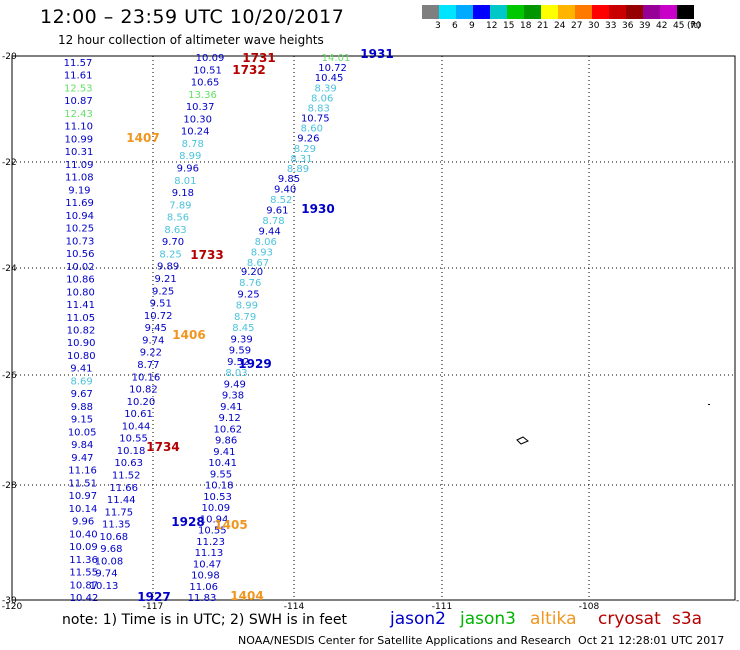 The height and width of the screenshot is (650, 740). I want to click on longitude-label: -120, so click(12, 607).